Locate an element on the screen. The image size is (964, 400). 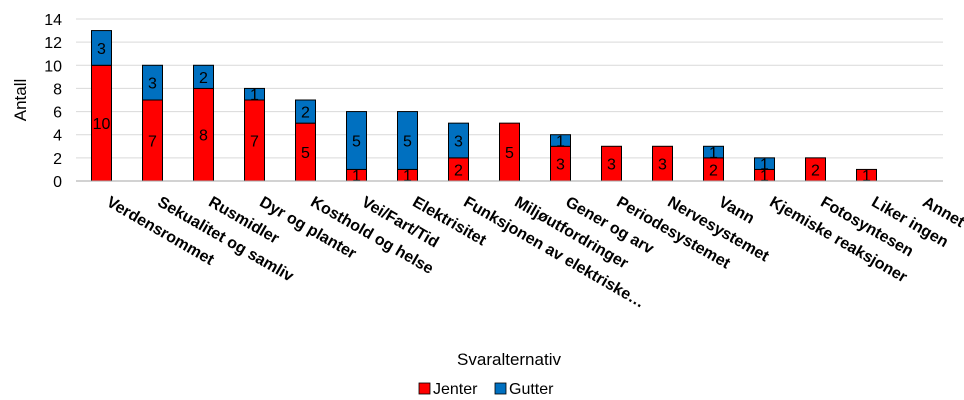
data-label-jenter-10: 3 is located at coordinates (611, 165).